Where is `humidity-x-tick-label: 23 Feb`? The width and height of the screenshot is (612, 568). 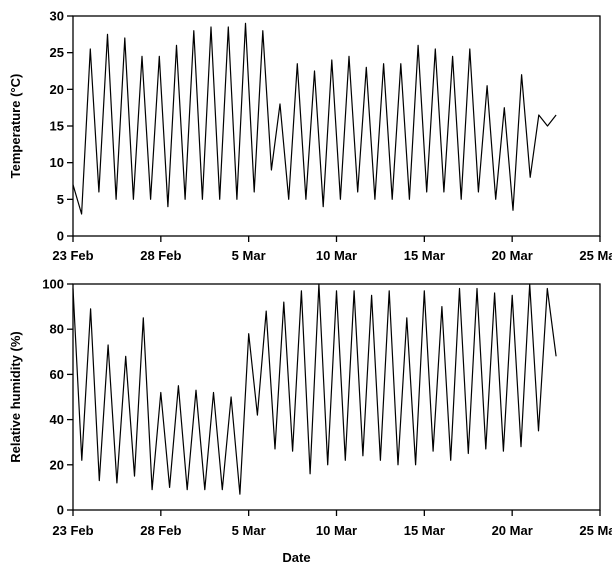
humidity-x-tick-label: 23 Feb is located at coordinates (72, 530).